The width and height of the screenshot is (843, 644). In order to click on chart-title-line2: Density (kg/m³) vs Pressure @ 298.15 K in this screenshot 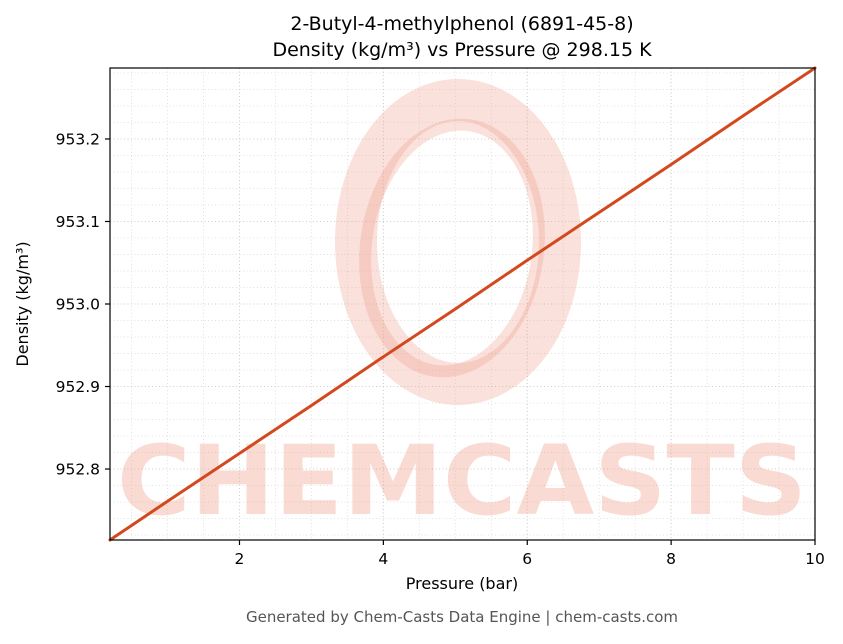, I will do `click(462, 50)`.